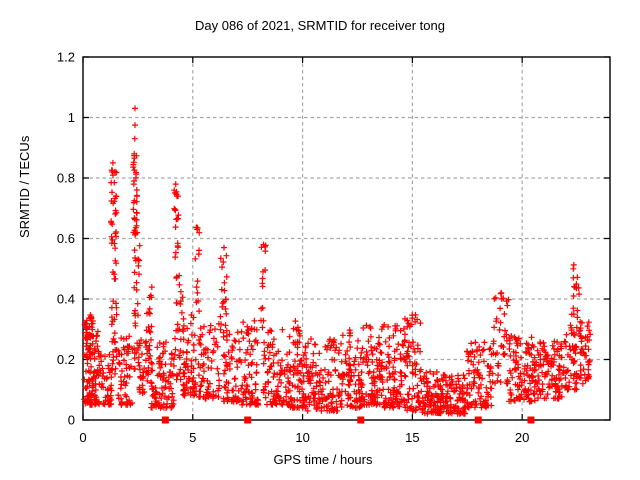  I want to click on x-tick-label: 20, so click(522, 437).